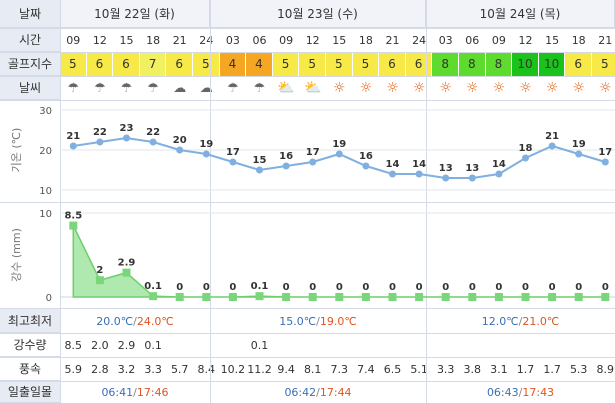 This screenshot has width=615, height=403. Describe the element at coordinates (286, 369) in the screenshot. I see `wind-speed-cell: 9.4` at that location.